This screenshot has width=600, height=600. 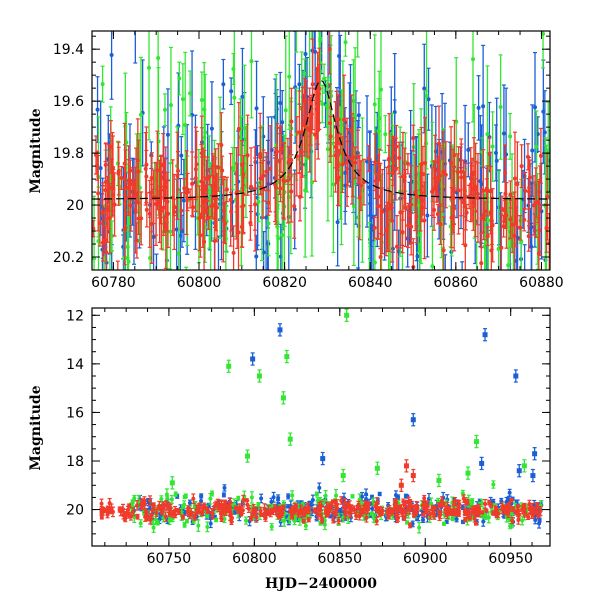 I want to click on y-tick-label: 20.2, so click(x=68, y=258).